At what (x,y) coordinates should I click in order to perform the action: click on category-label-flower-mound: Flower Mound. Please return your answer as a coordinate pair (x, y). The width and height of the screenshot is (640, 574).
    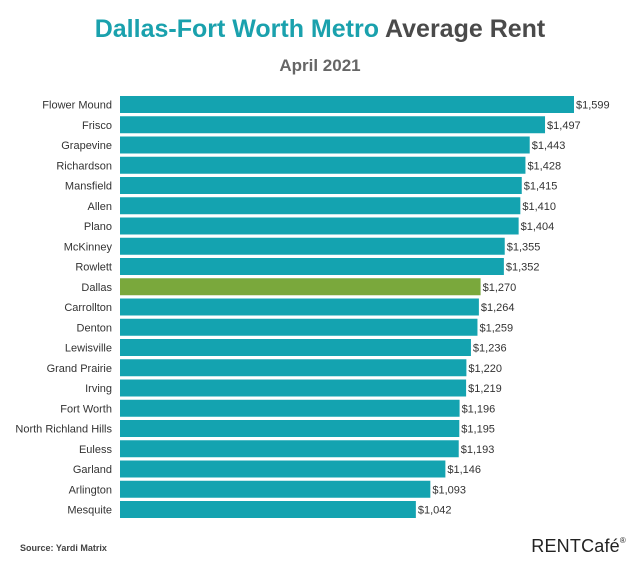
    Looking at the image, I should click on (77, 106).